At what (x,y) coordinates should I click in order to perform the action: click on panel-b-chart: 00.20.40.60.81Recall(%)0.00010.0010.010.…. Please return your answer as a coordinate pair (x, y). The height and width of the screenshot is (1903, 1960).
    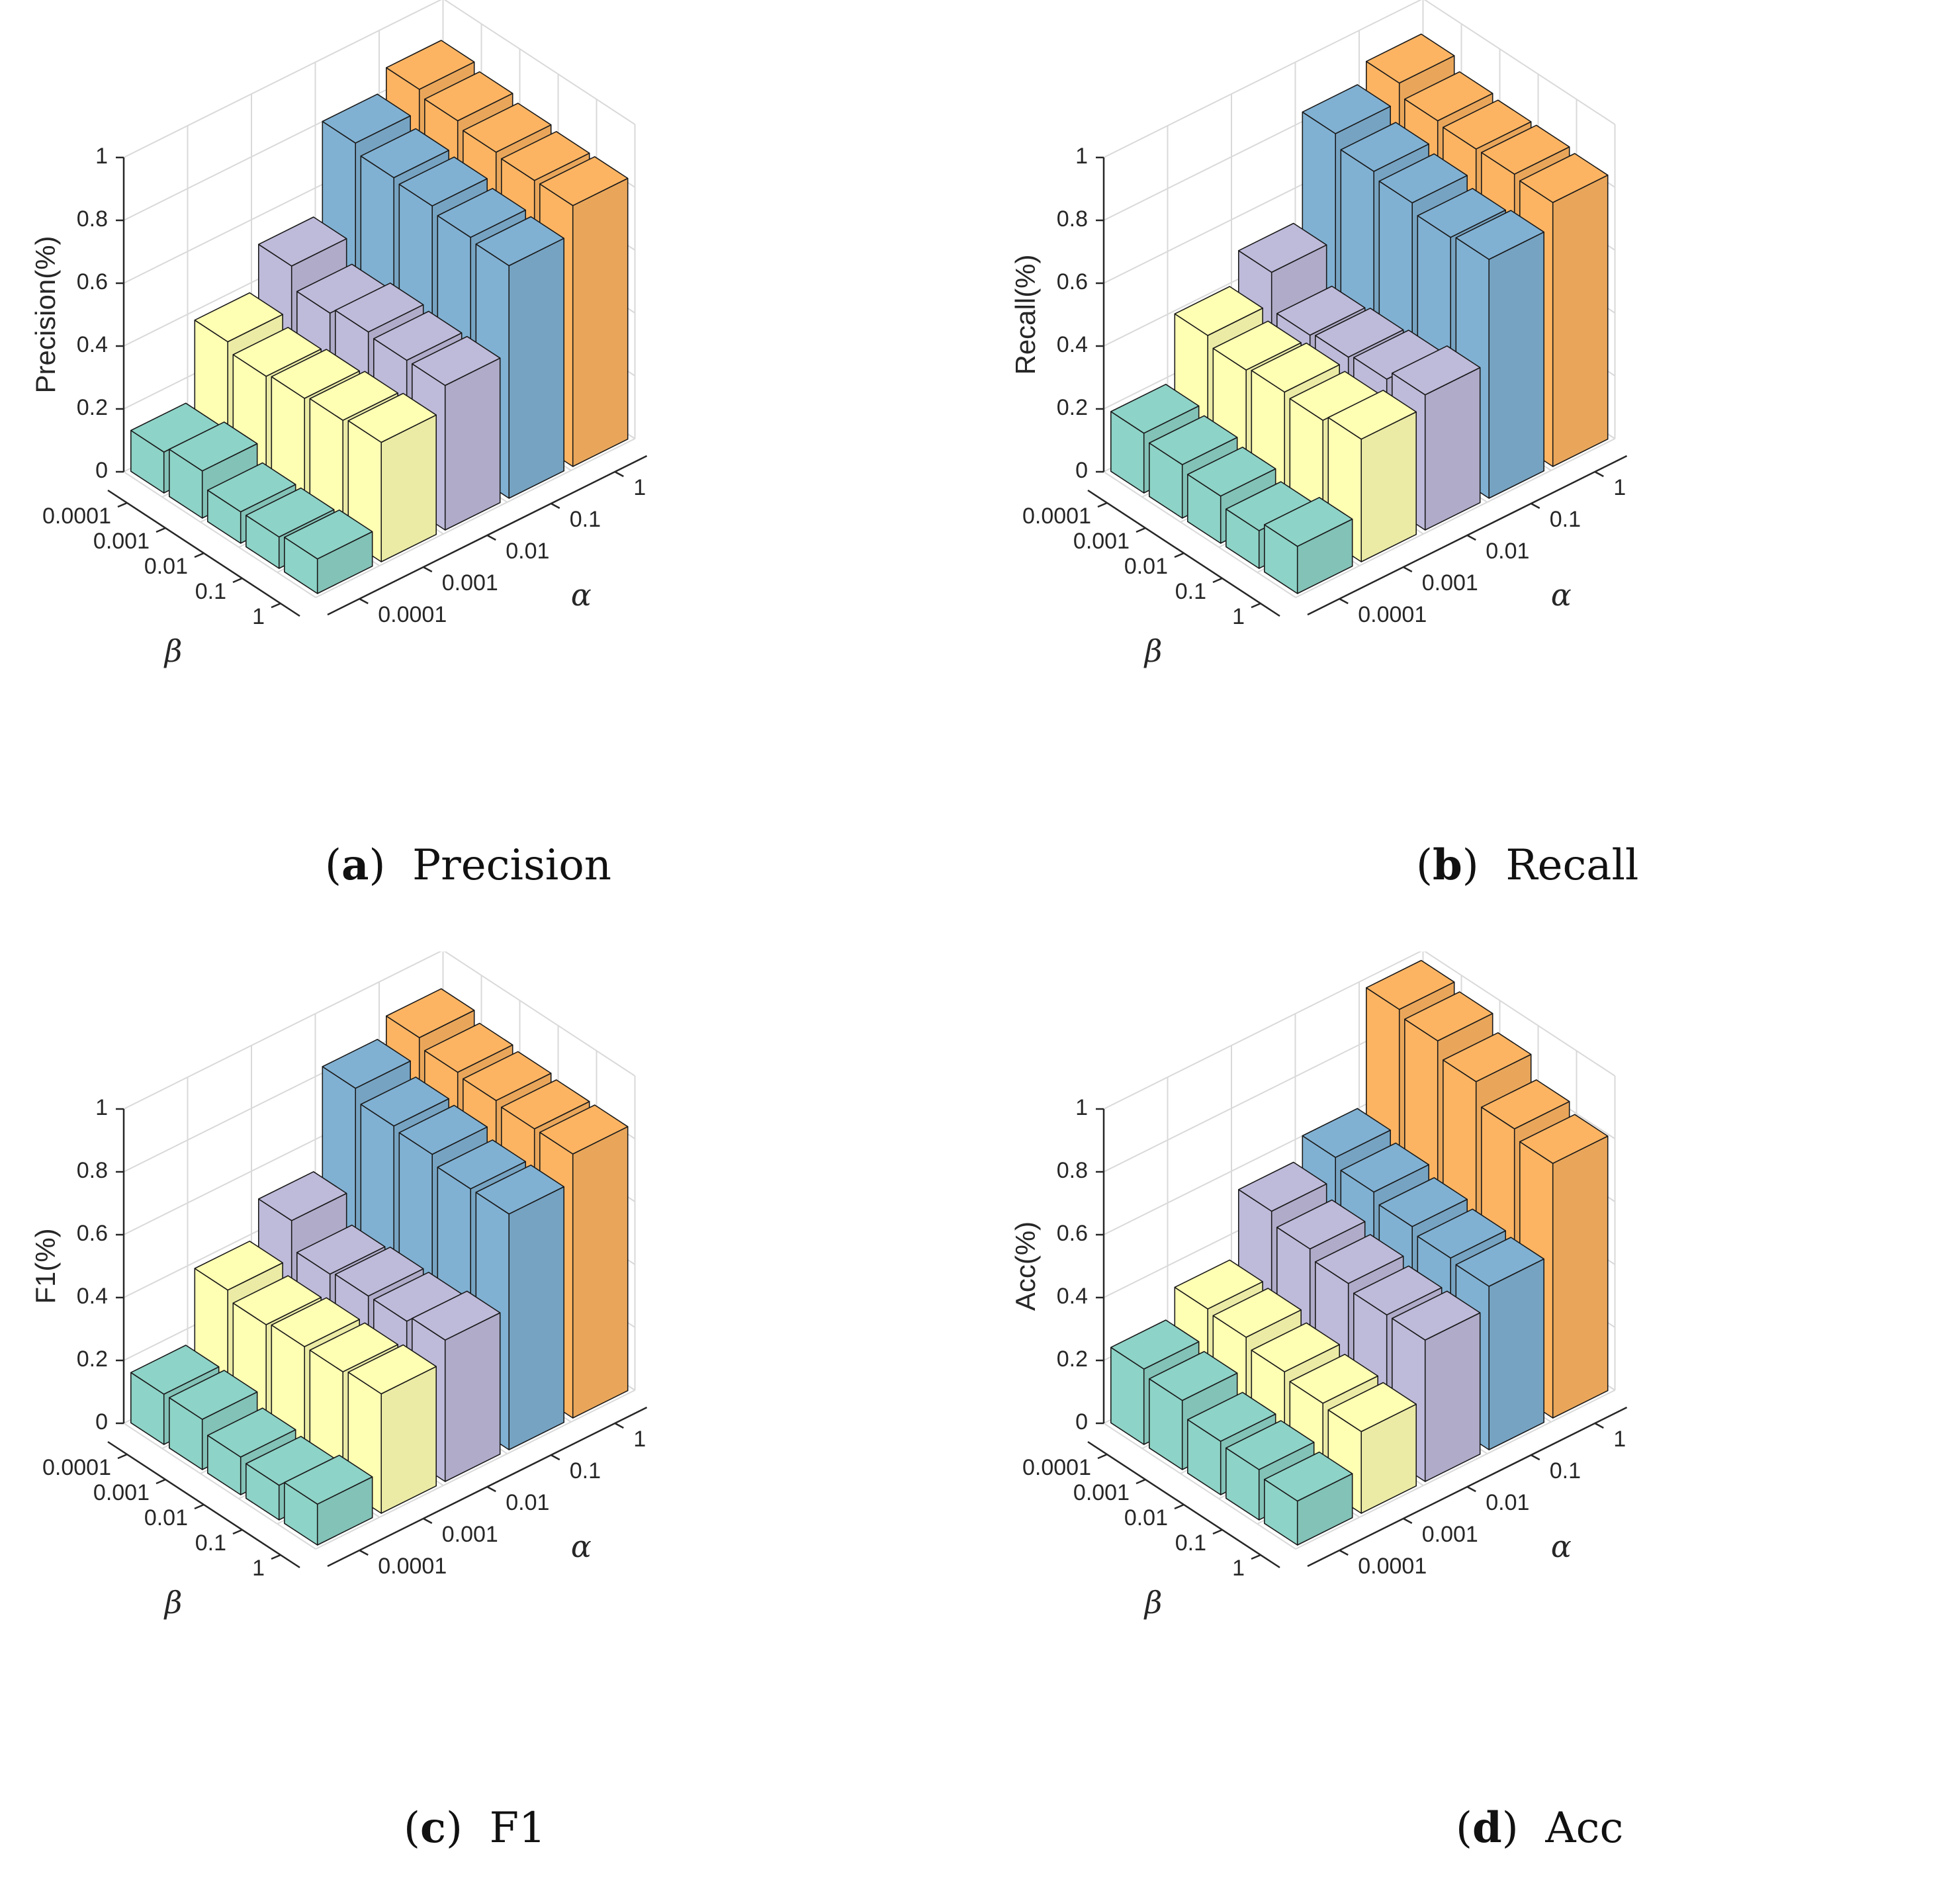
    Looking at the image, I should click on (1319, 334).